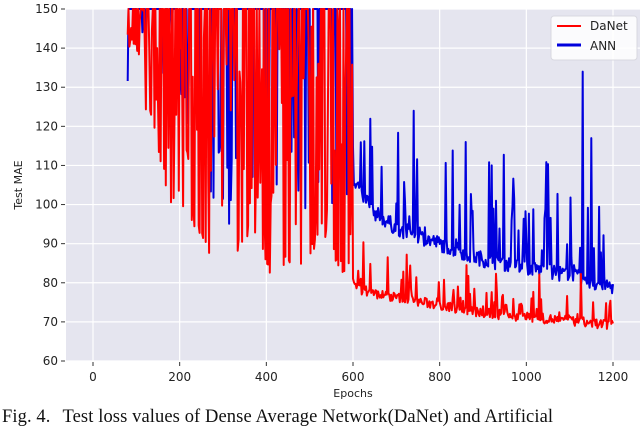 Image resolution: width=640 pixels, height=434 pixels. I want to click on y-tick-label: 140, so click(46, 48).